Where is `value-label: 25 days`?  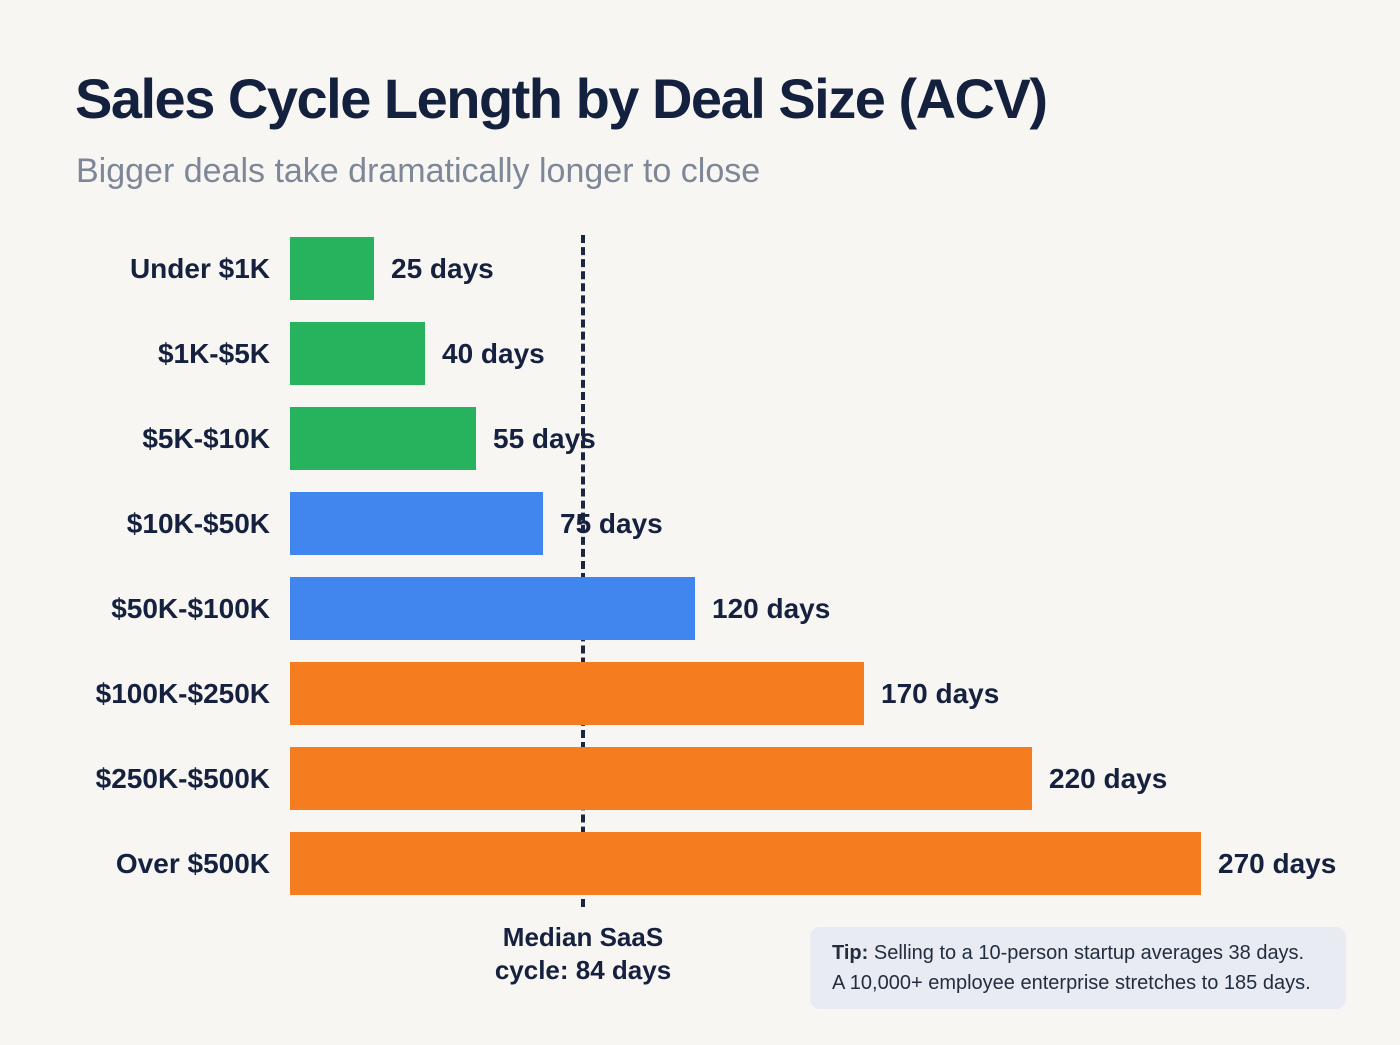 value-label: 25 days is located at coordinates (442, 268).